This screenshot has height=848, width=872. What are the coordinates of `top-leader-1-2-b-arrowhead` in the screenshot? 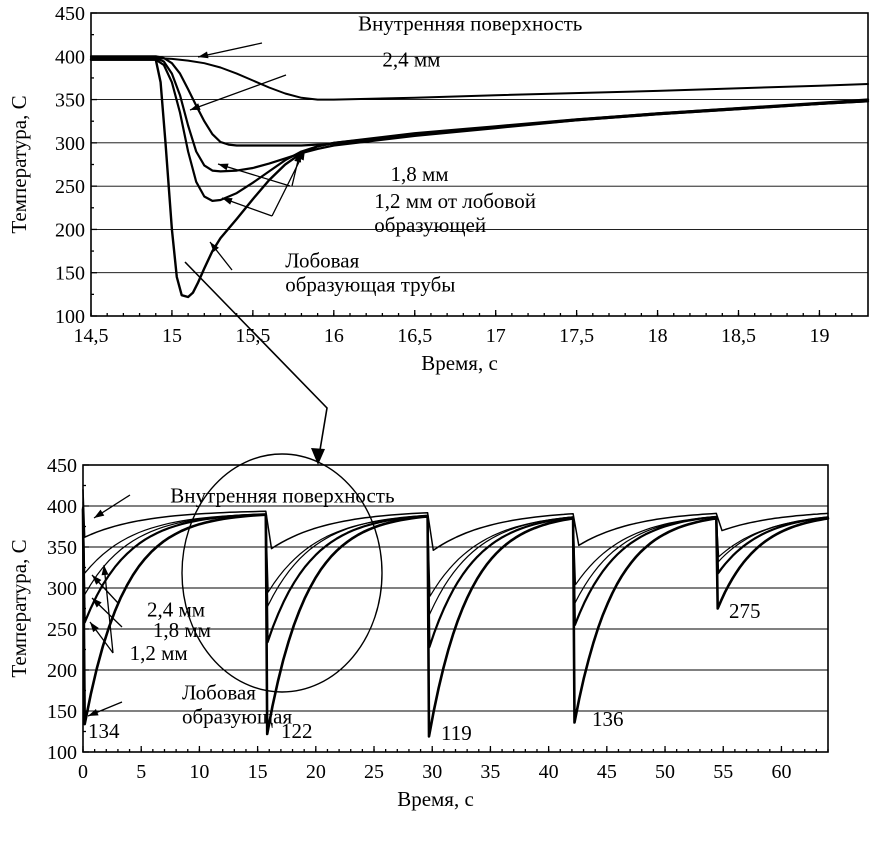 It's located at (301, 155).